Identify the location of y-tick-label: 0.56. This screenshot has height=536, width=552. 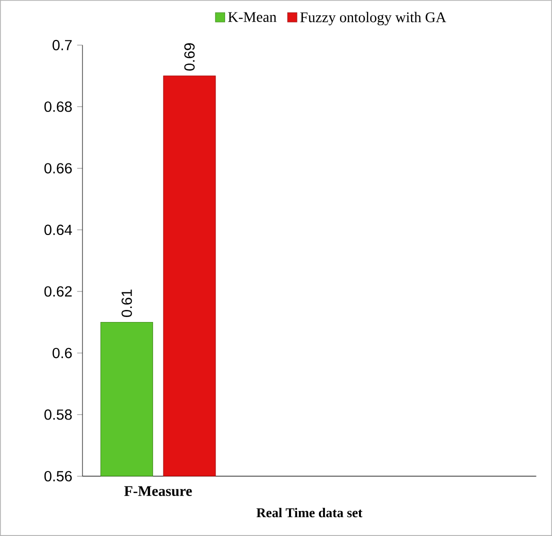
(58, 476).